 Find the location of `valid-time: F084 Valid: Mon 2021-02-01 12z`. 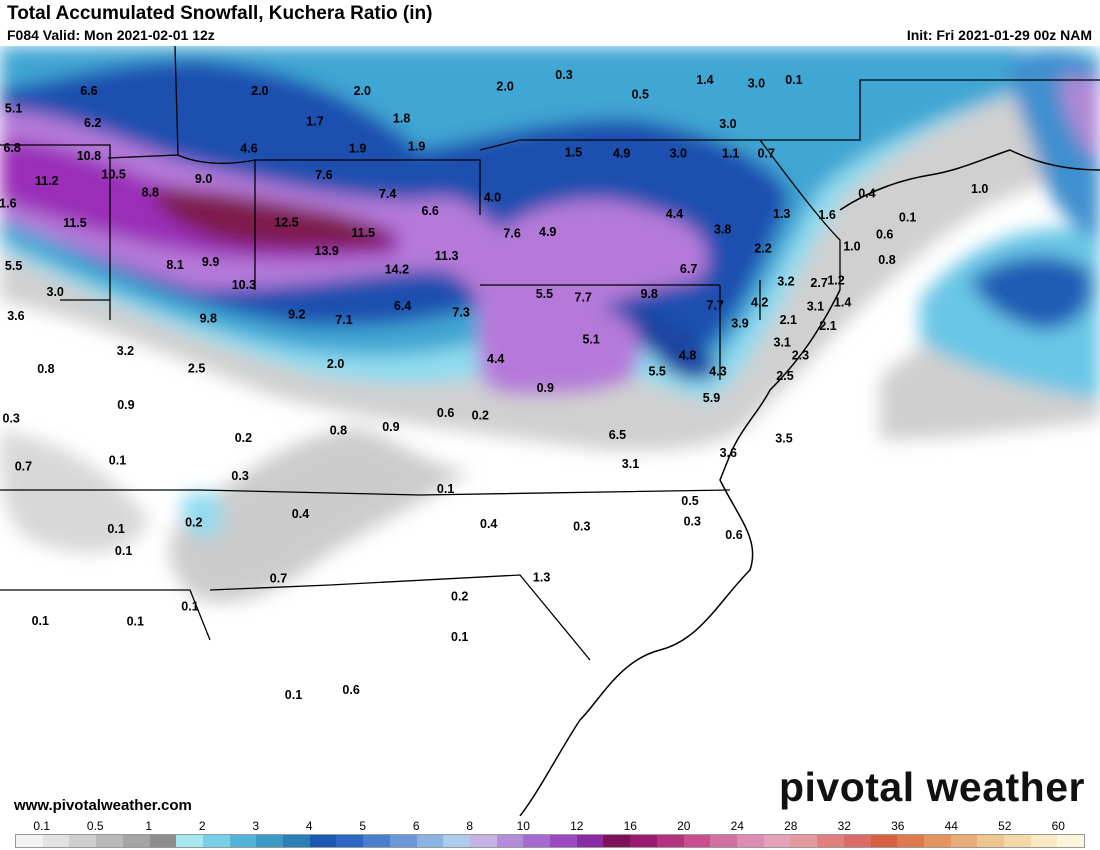

valid-time: F084 Valid: Mon 2021-02-01 12z is located at coordinates (111, 35).